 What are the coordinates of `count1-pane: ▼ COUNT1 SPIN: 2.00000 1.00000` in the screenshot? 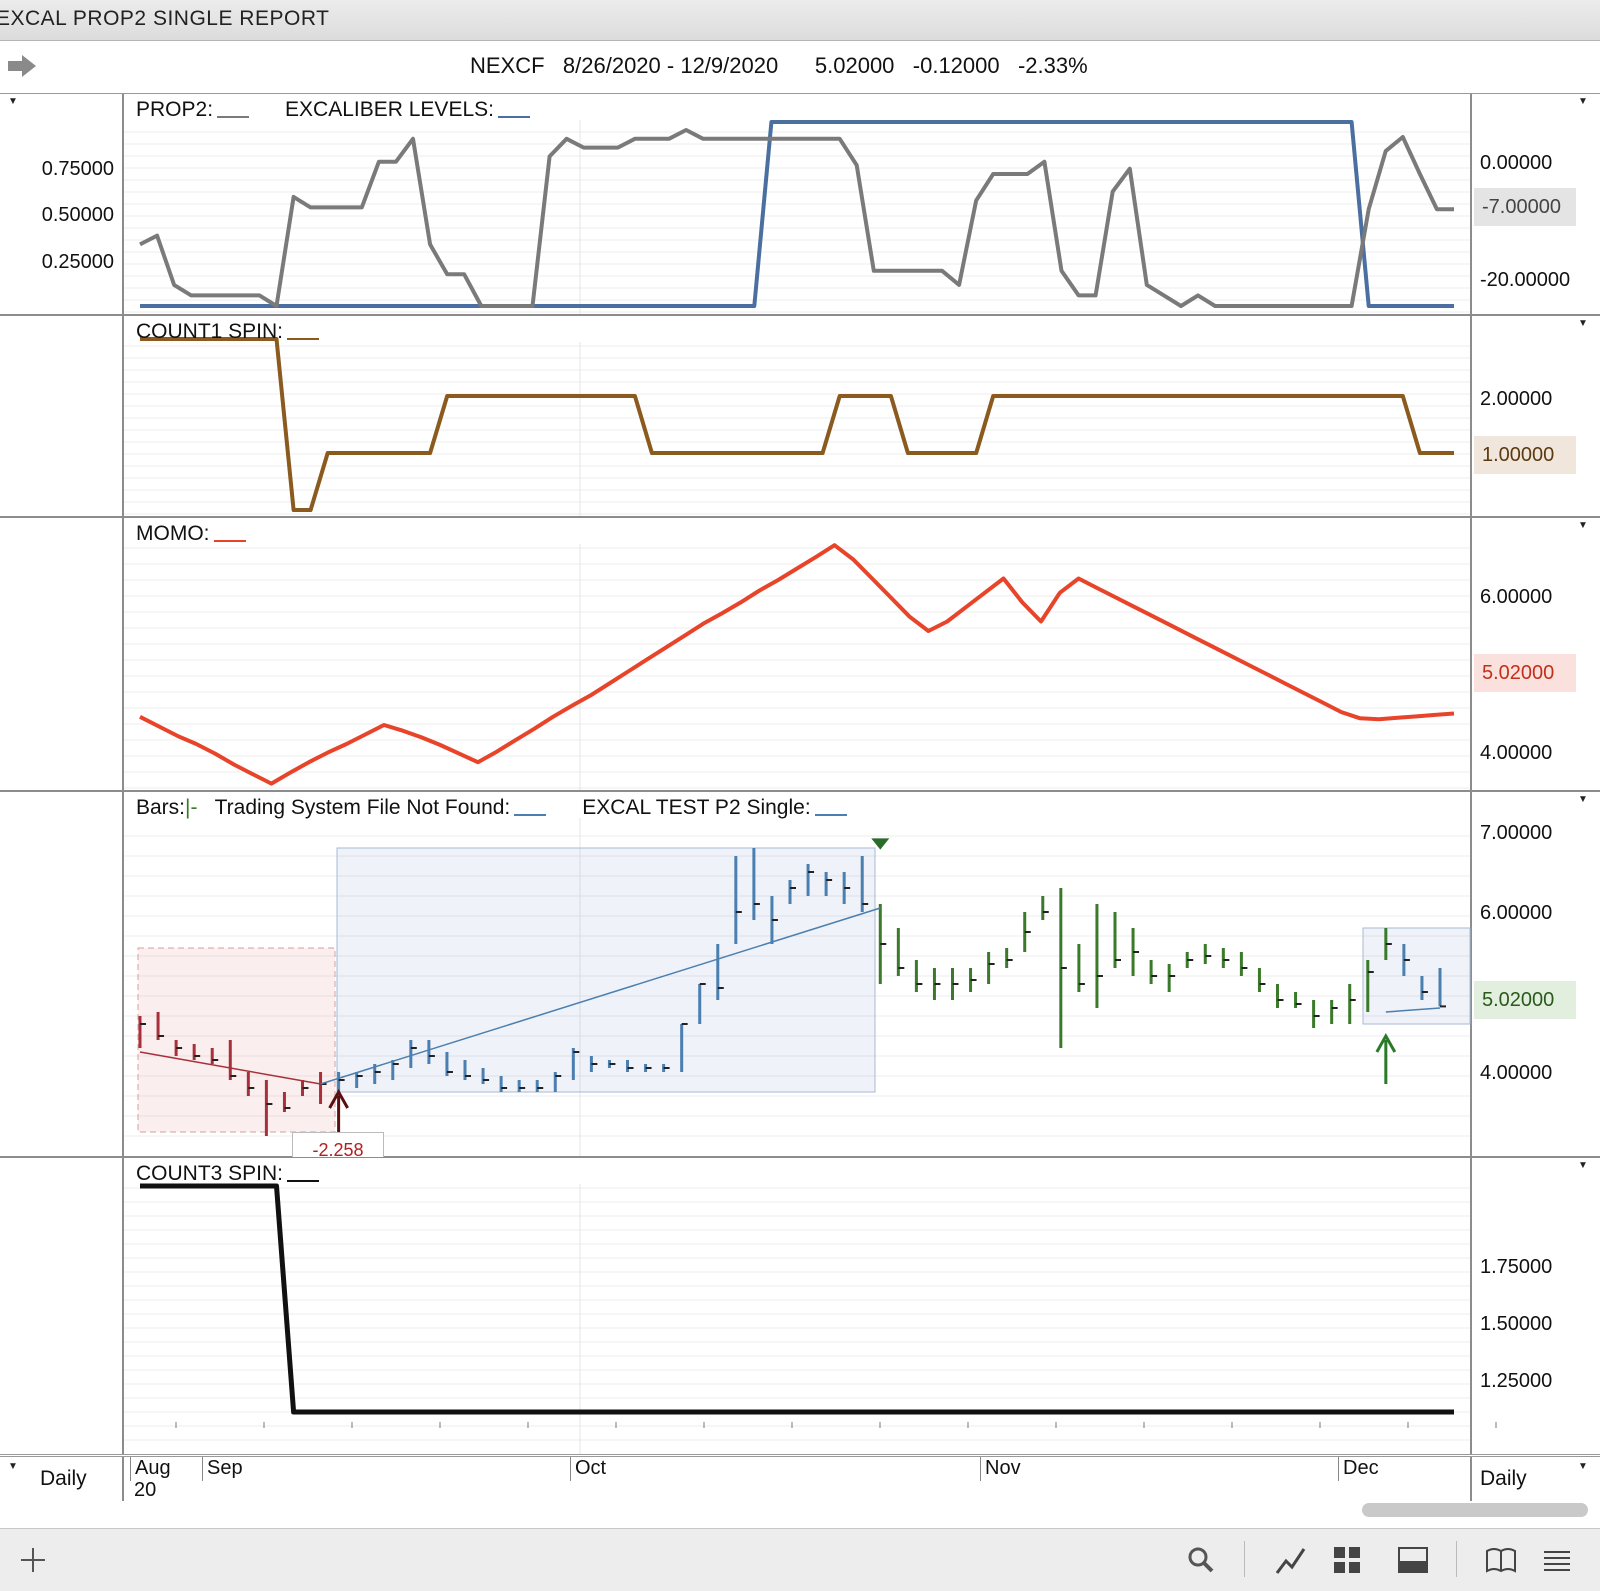 It's located at (800, 417).